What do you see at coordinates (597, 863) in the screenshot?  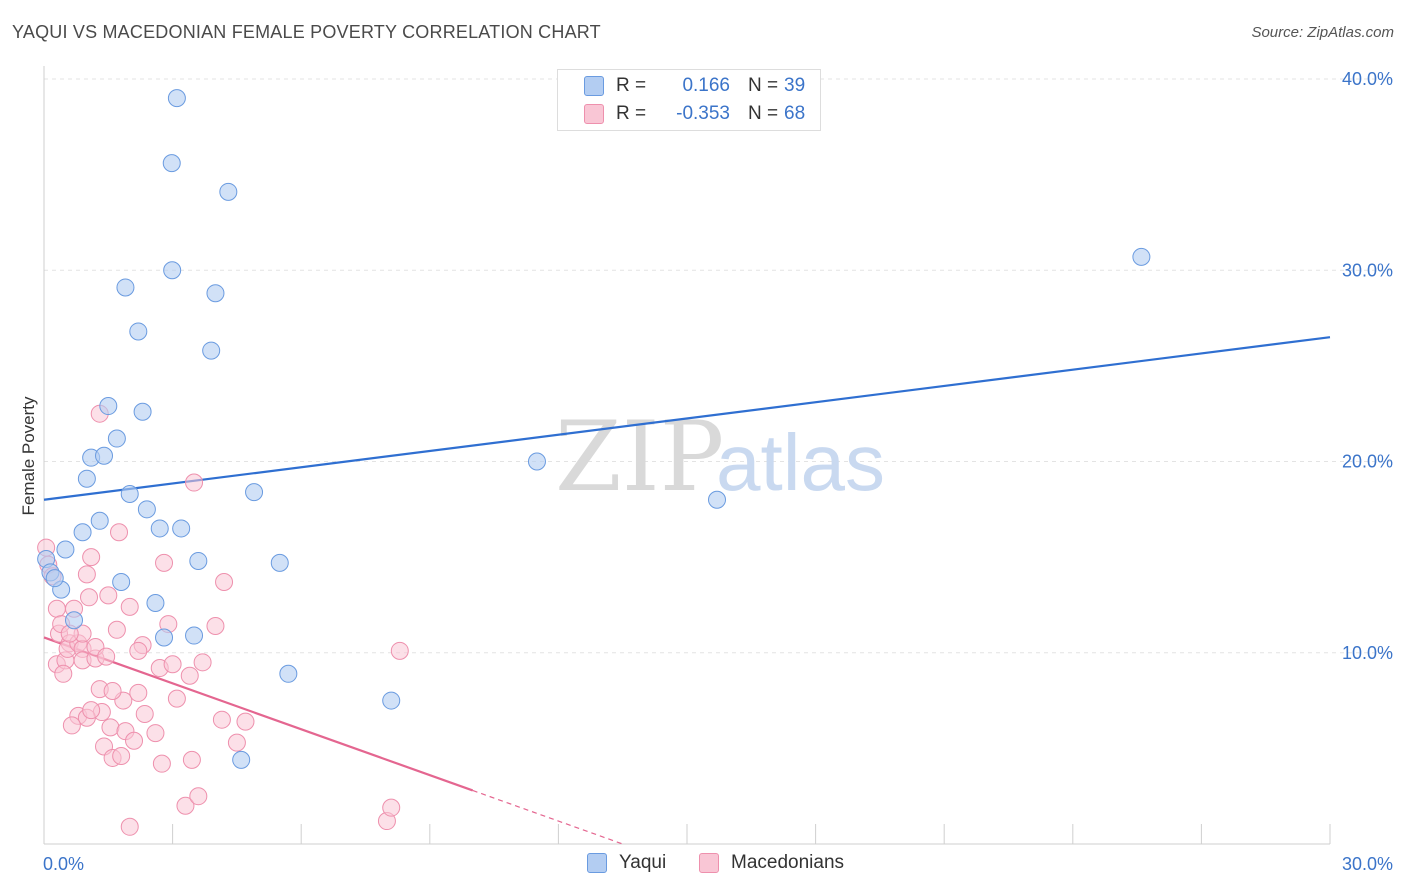 I see `yaqui-legend-swatch` at bounding box center [597, 863].